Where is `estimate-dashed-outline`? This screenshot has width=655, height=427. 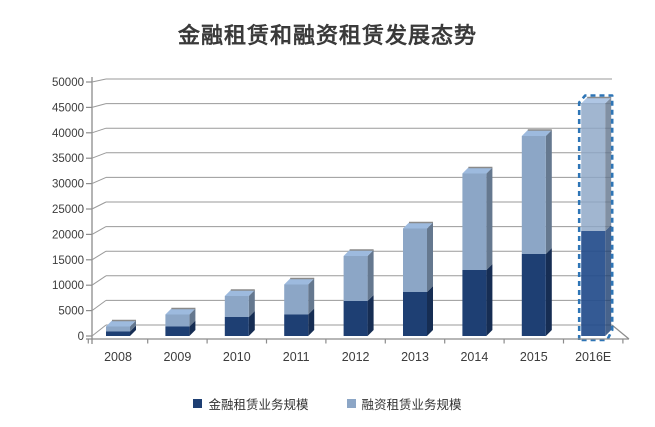
estimate-dashed-outline is located at coordinates (595, 218).